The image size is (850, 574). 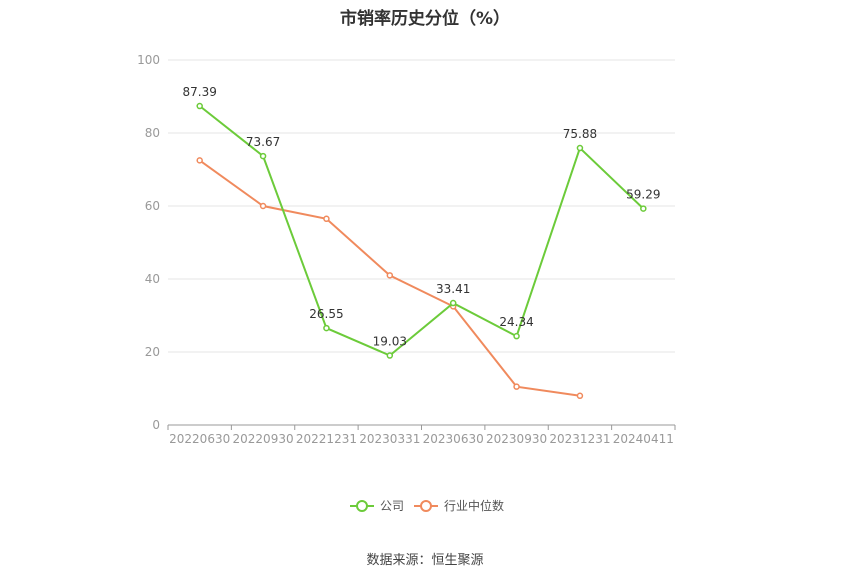 What do you see at coordinates (579, 439) in the screenshot?
I see `x-tick-label: 20231231` at bounding box center [579, 439].